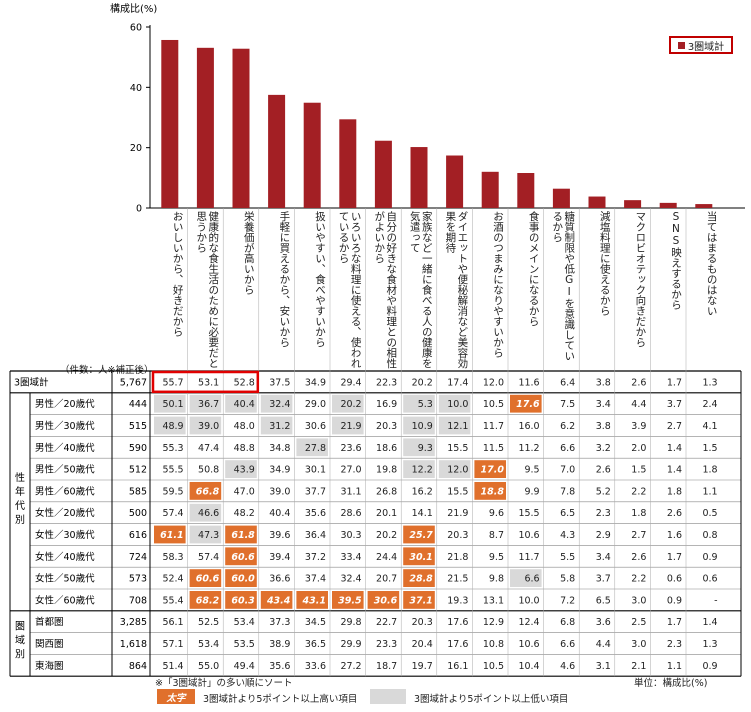 The width and height of the screenshot is (751, 712). Describe the element at coordinates (350, 666) in the screenshot. I see `cell-value: 27.2` at that location.